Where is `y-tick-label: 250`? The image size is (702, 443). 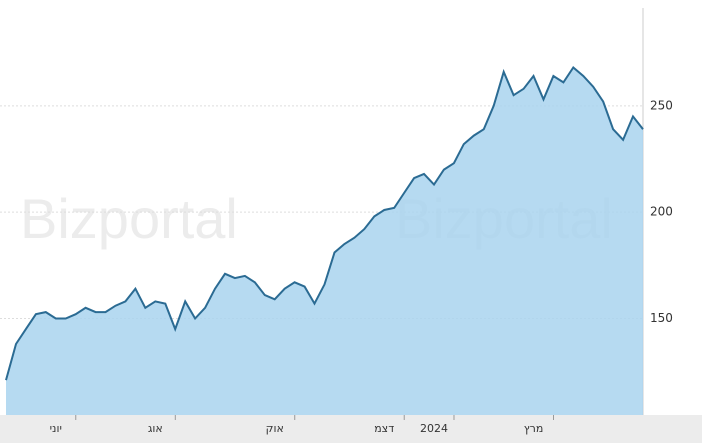 y-tick-label: 250 is located at coordinates (661, 105).